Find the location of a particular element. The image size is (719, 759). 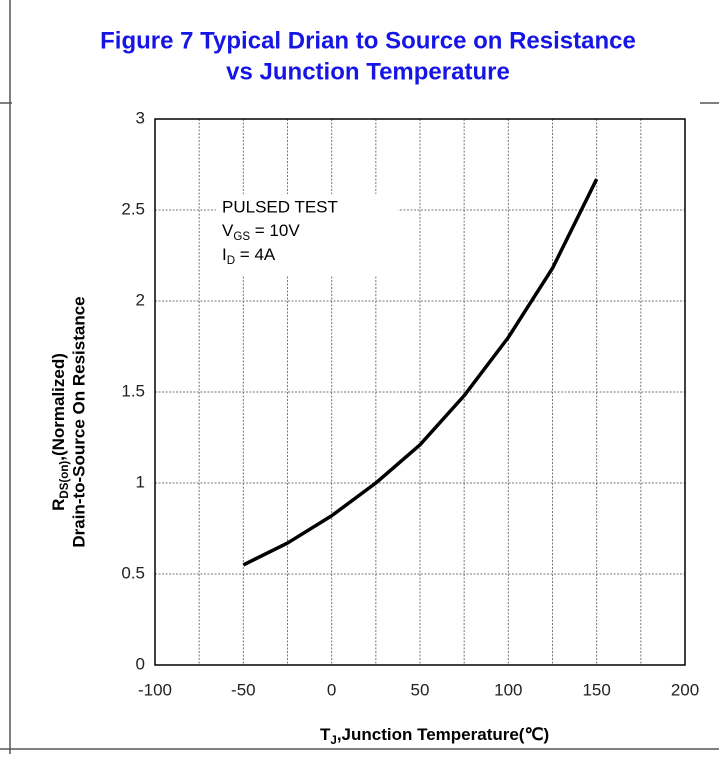

annotation-part: I is located at coordinates (224, 254).